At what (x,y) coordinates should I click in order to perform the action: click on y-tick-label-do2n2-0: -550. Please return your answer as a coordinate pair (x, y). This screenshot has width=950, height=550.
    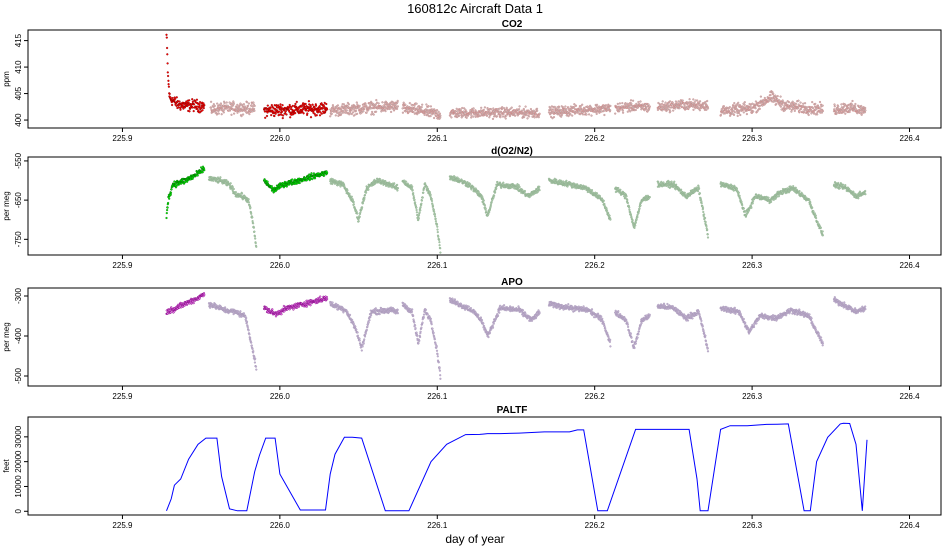
    Looking at the image, I should click on (18, 160).